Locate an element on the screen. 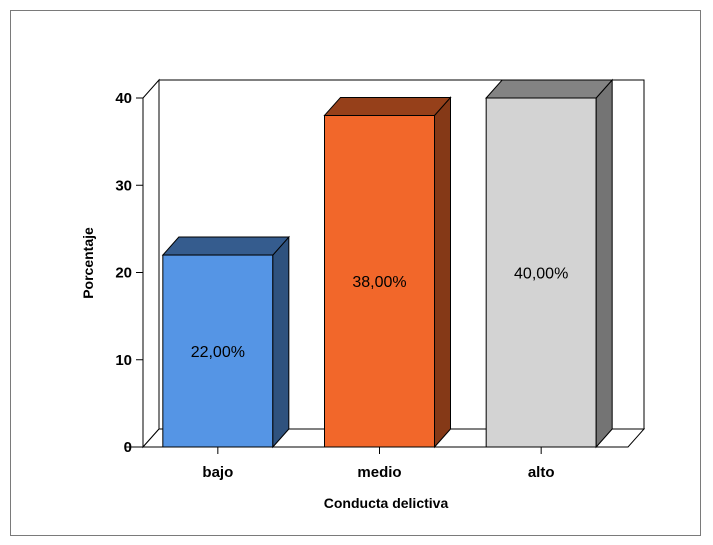 The image size is (713, 545). bar-alto is located at coordinates (549, 263).